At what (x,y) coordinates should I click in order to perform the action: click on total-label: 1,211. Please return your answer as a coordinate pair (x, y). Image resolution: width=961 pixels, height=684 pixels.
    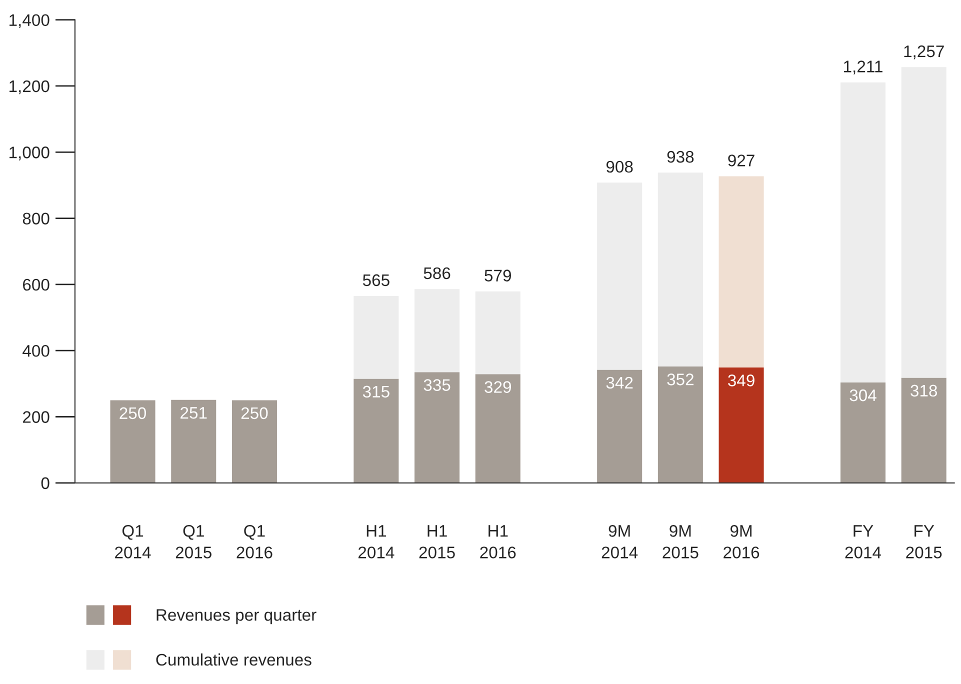
    Looking at the image, I should click on (863, 67).